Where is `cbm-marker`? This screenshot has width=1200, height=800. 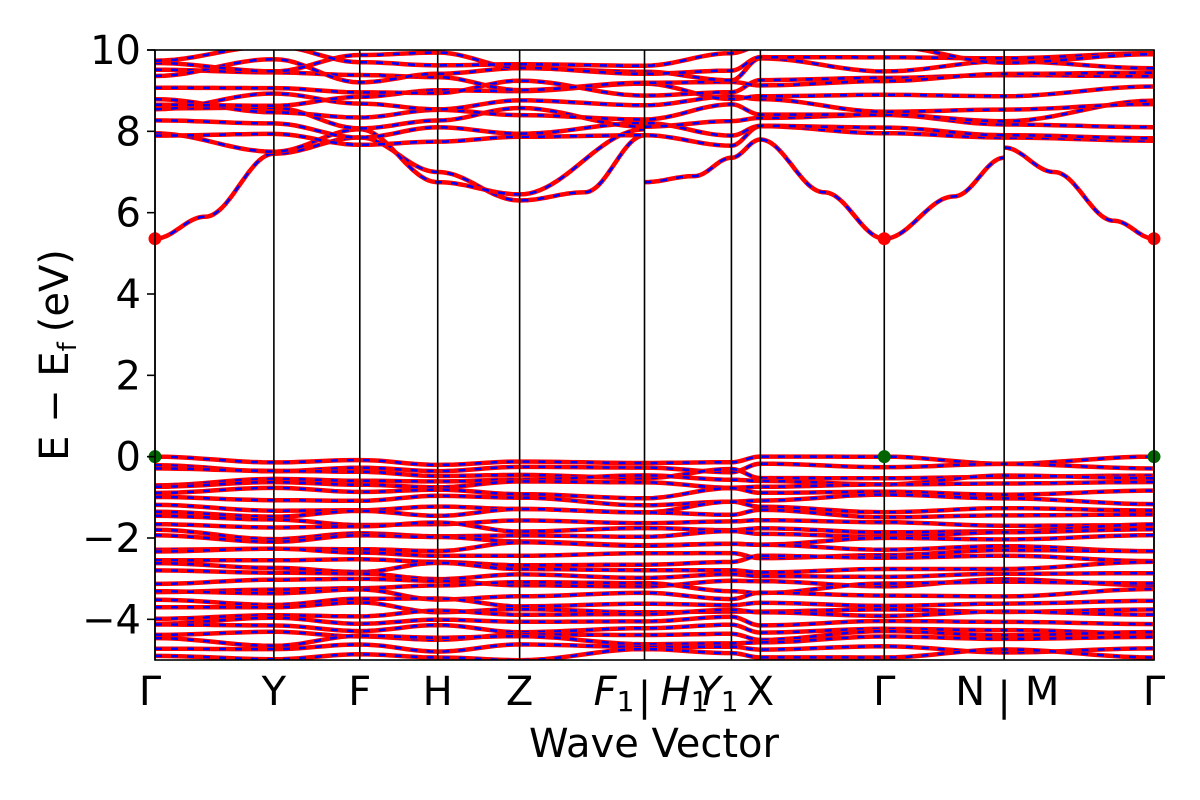 cbm-marker is located at coordinates (884, 239).